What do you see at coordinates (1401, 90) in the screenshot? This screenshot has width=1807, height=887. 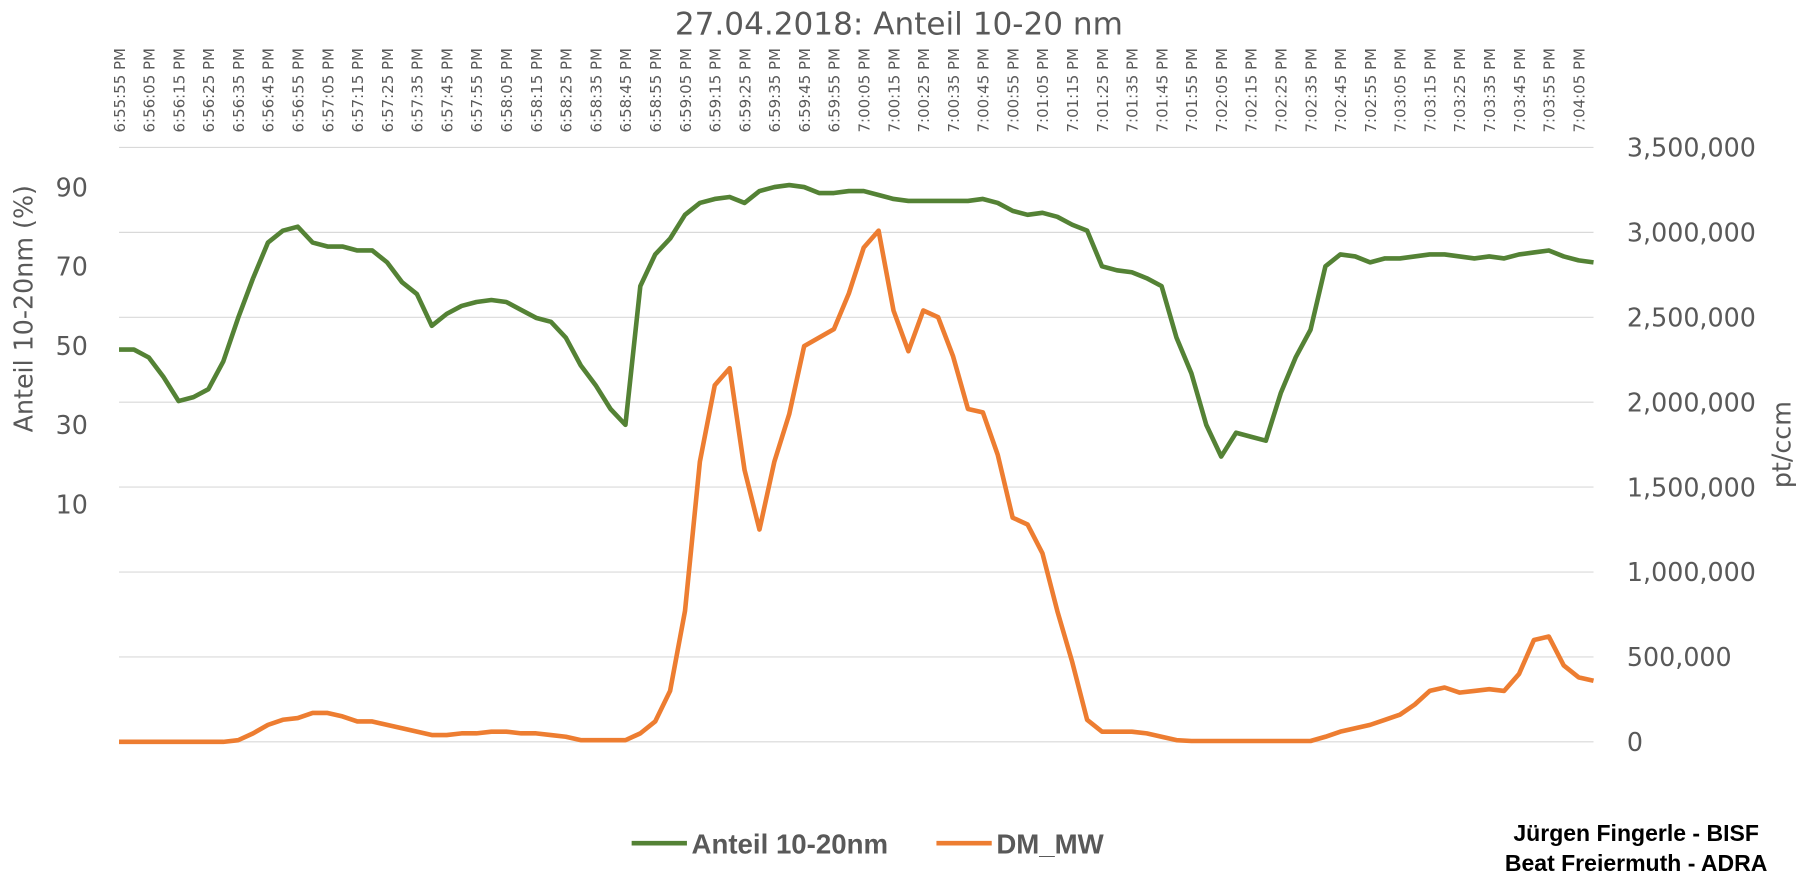 I see `x-tick-label: 7:03:05 PM` at bounding box center [1401, 90].